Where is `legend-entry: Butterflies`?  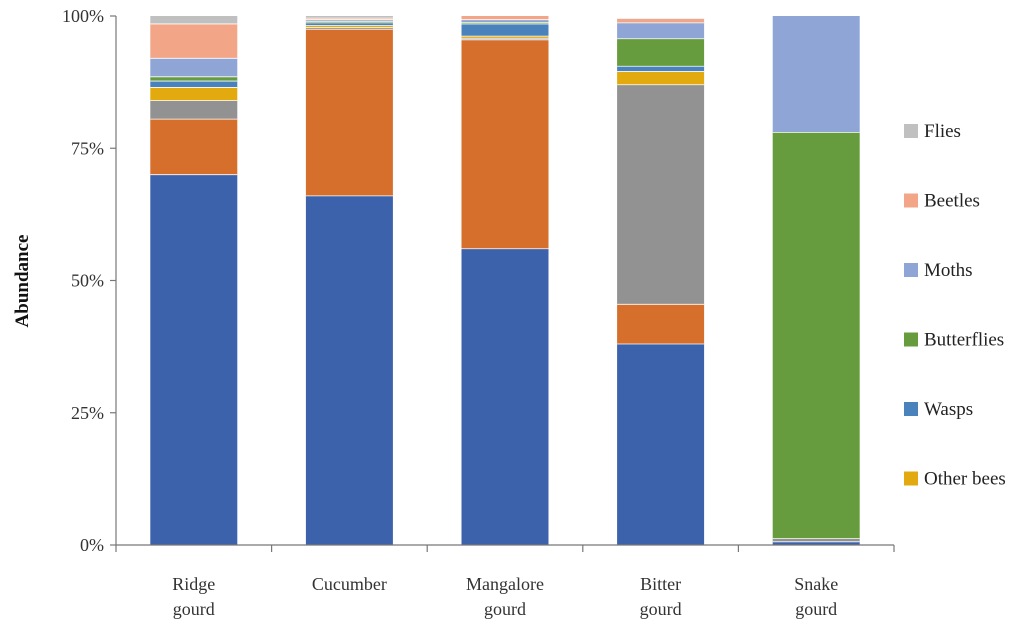 legend-entry: Butterflies is located at coordinates (964, 340).